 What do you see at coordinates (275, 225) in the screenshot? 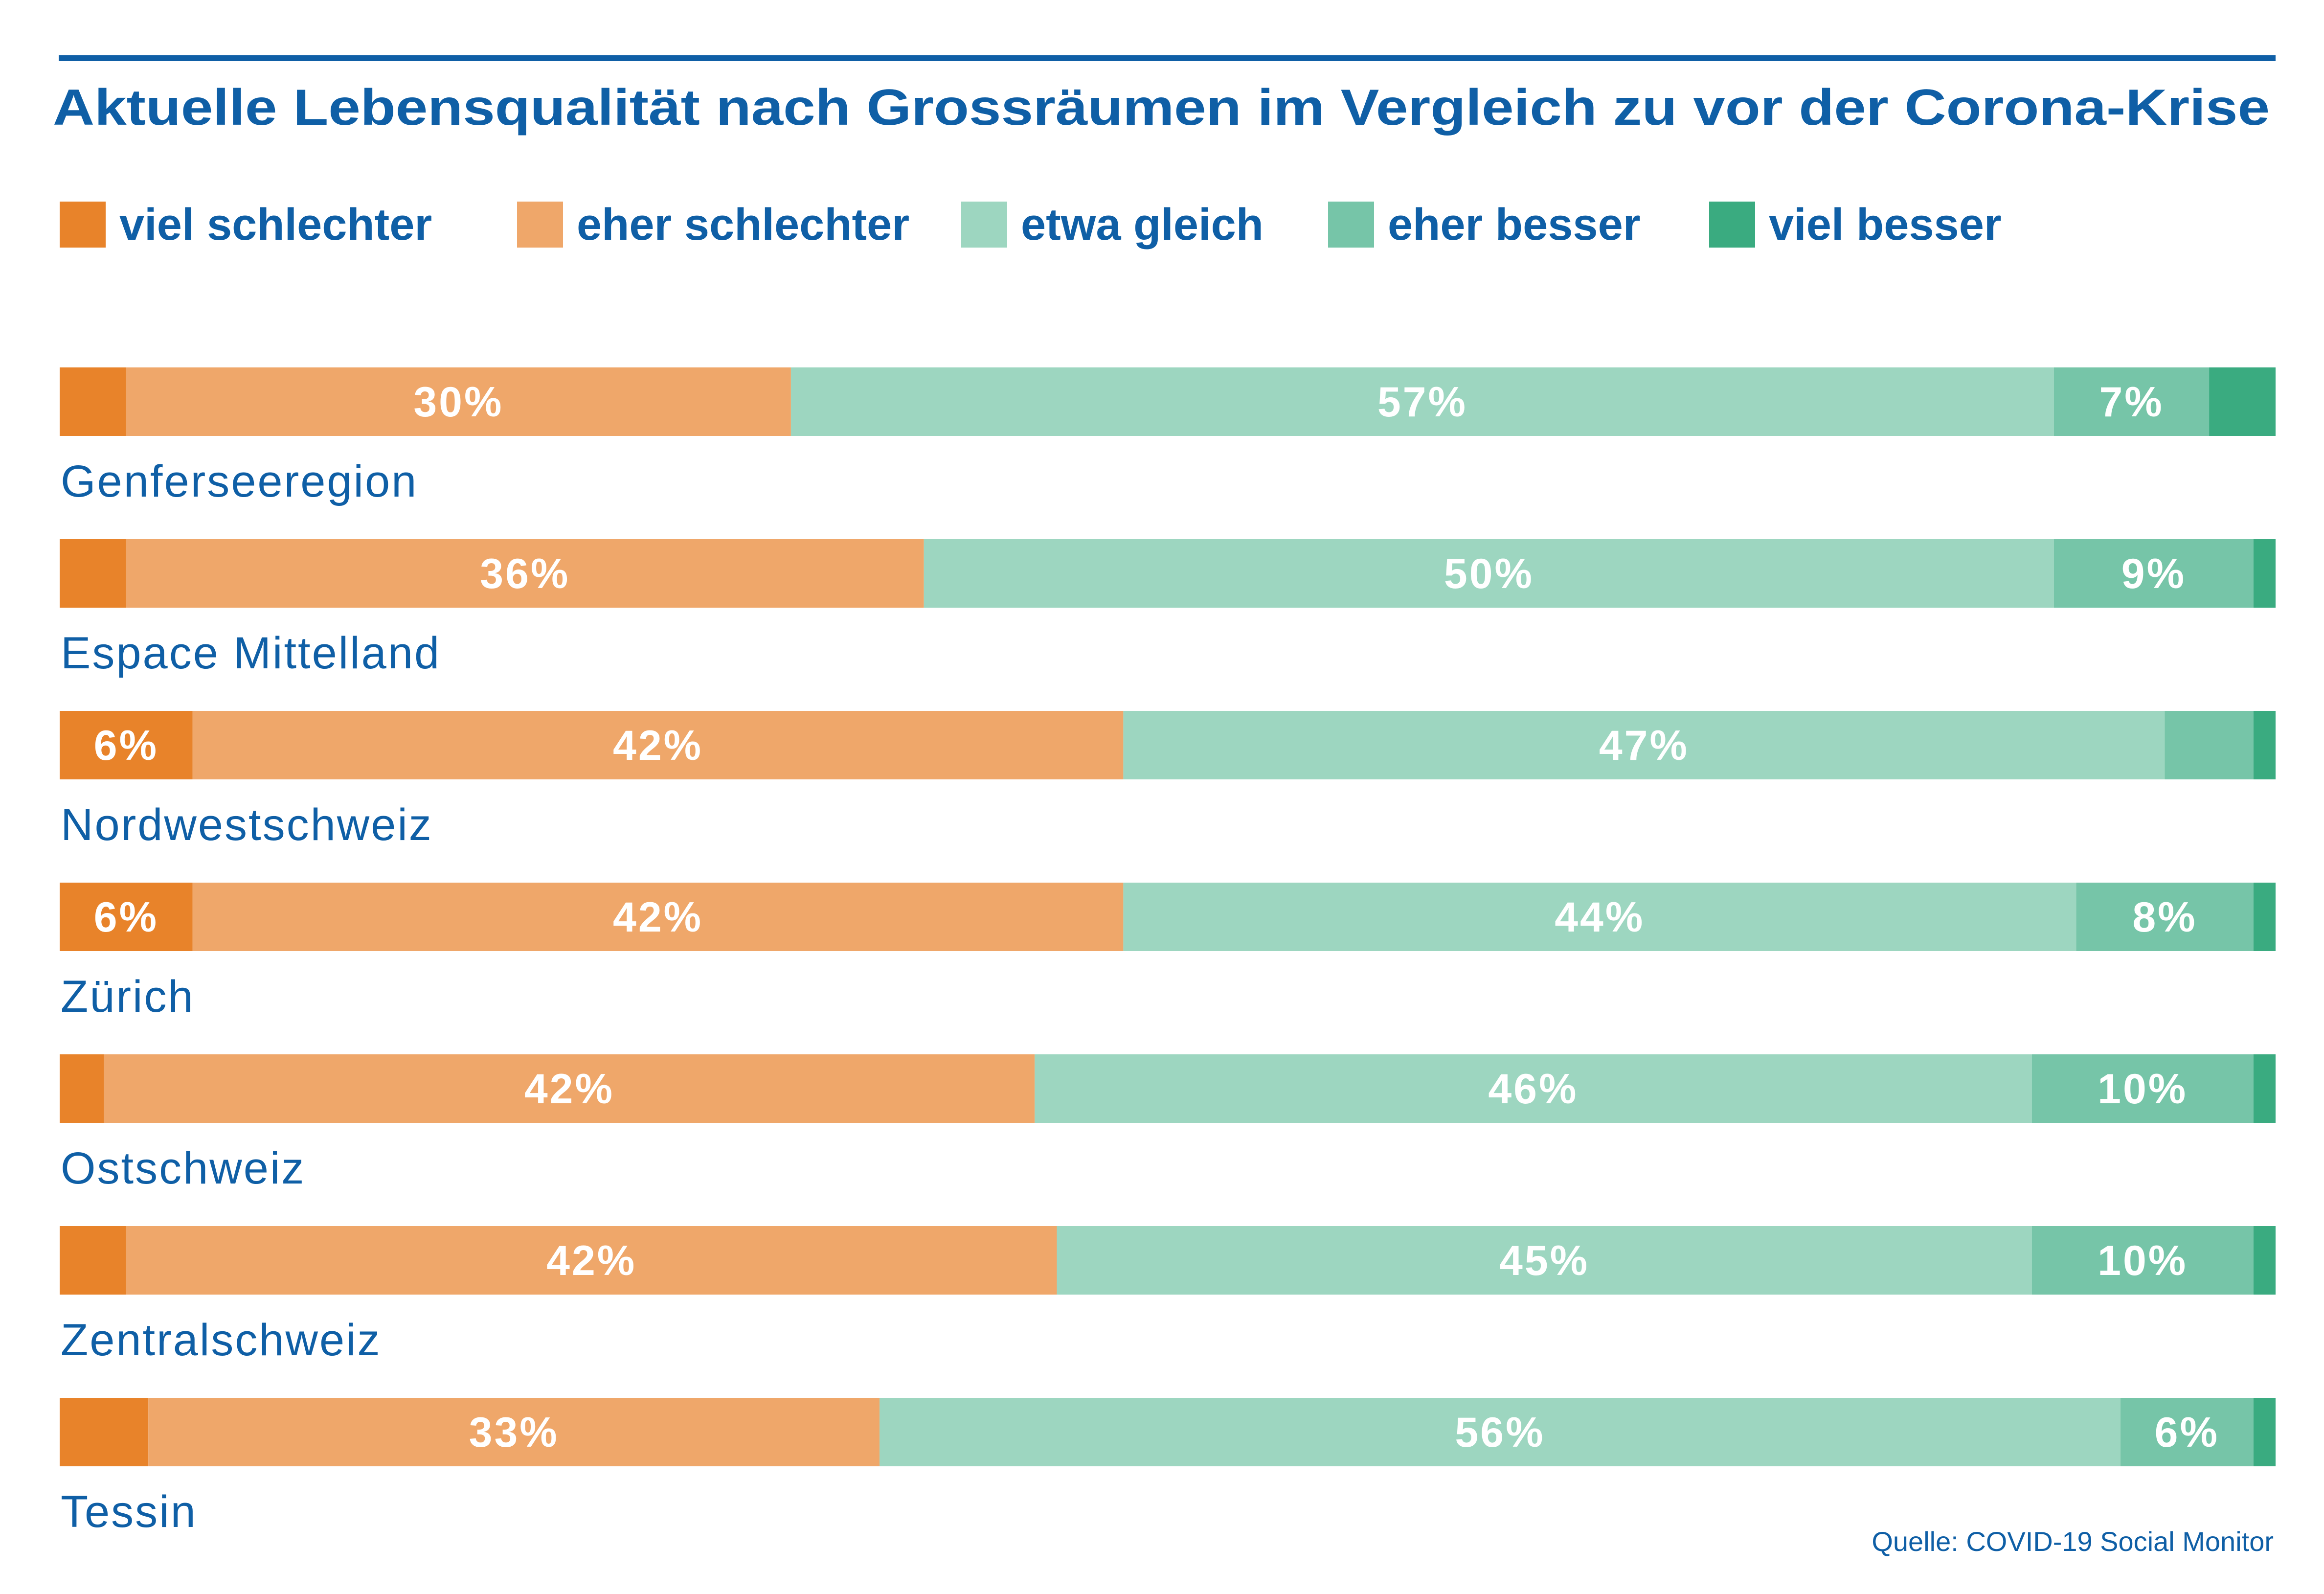
I see `legend-label: viel schlechter` at bounding box center [275, 225].